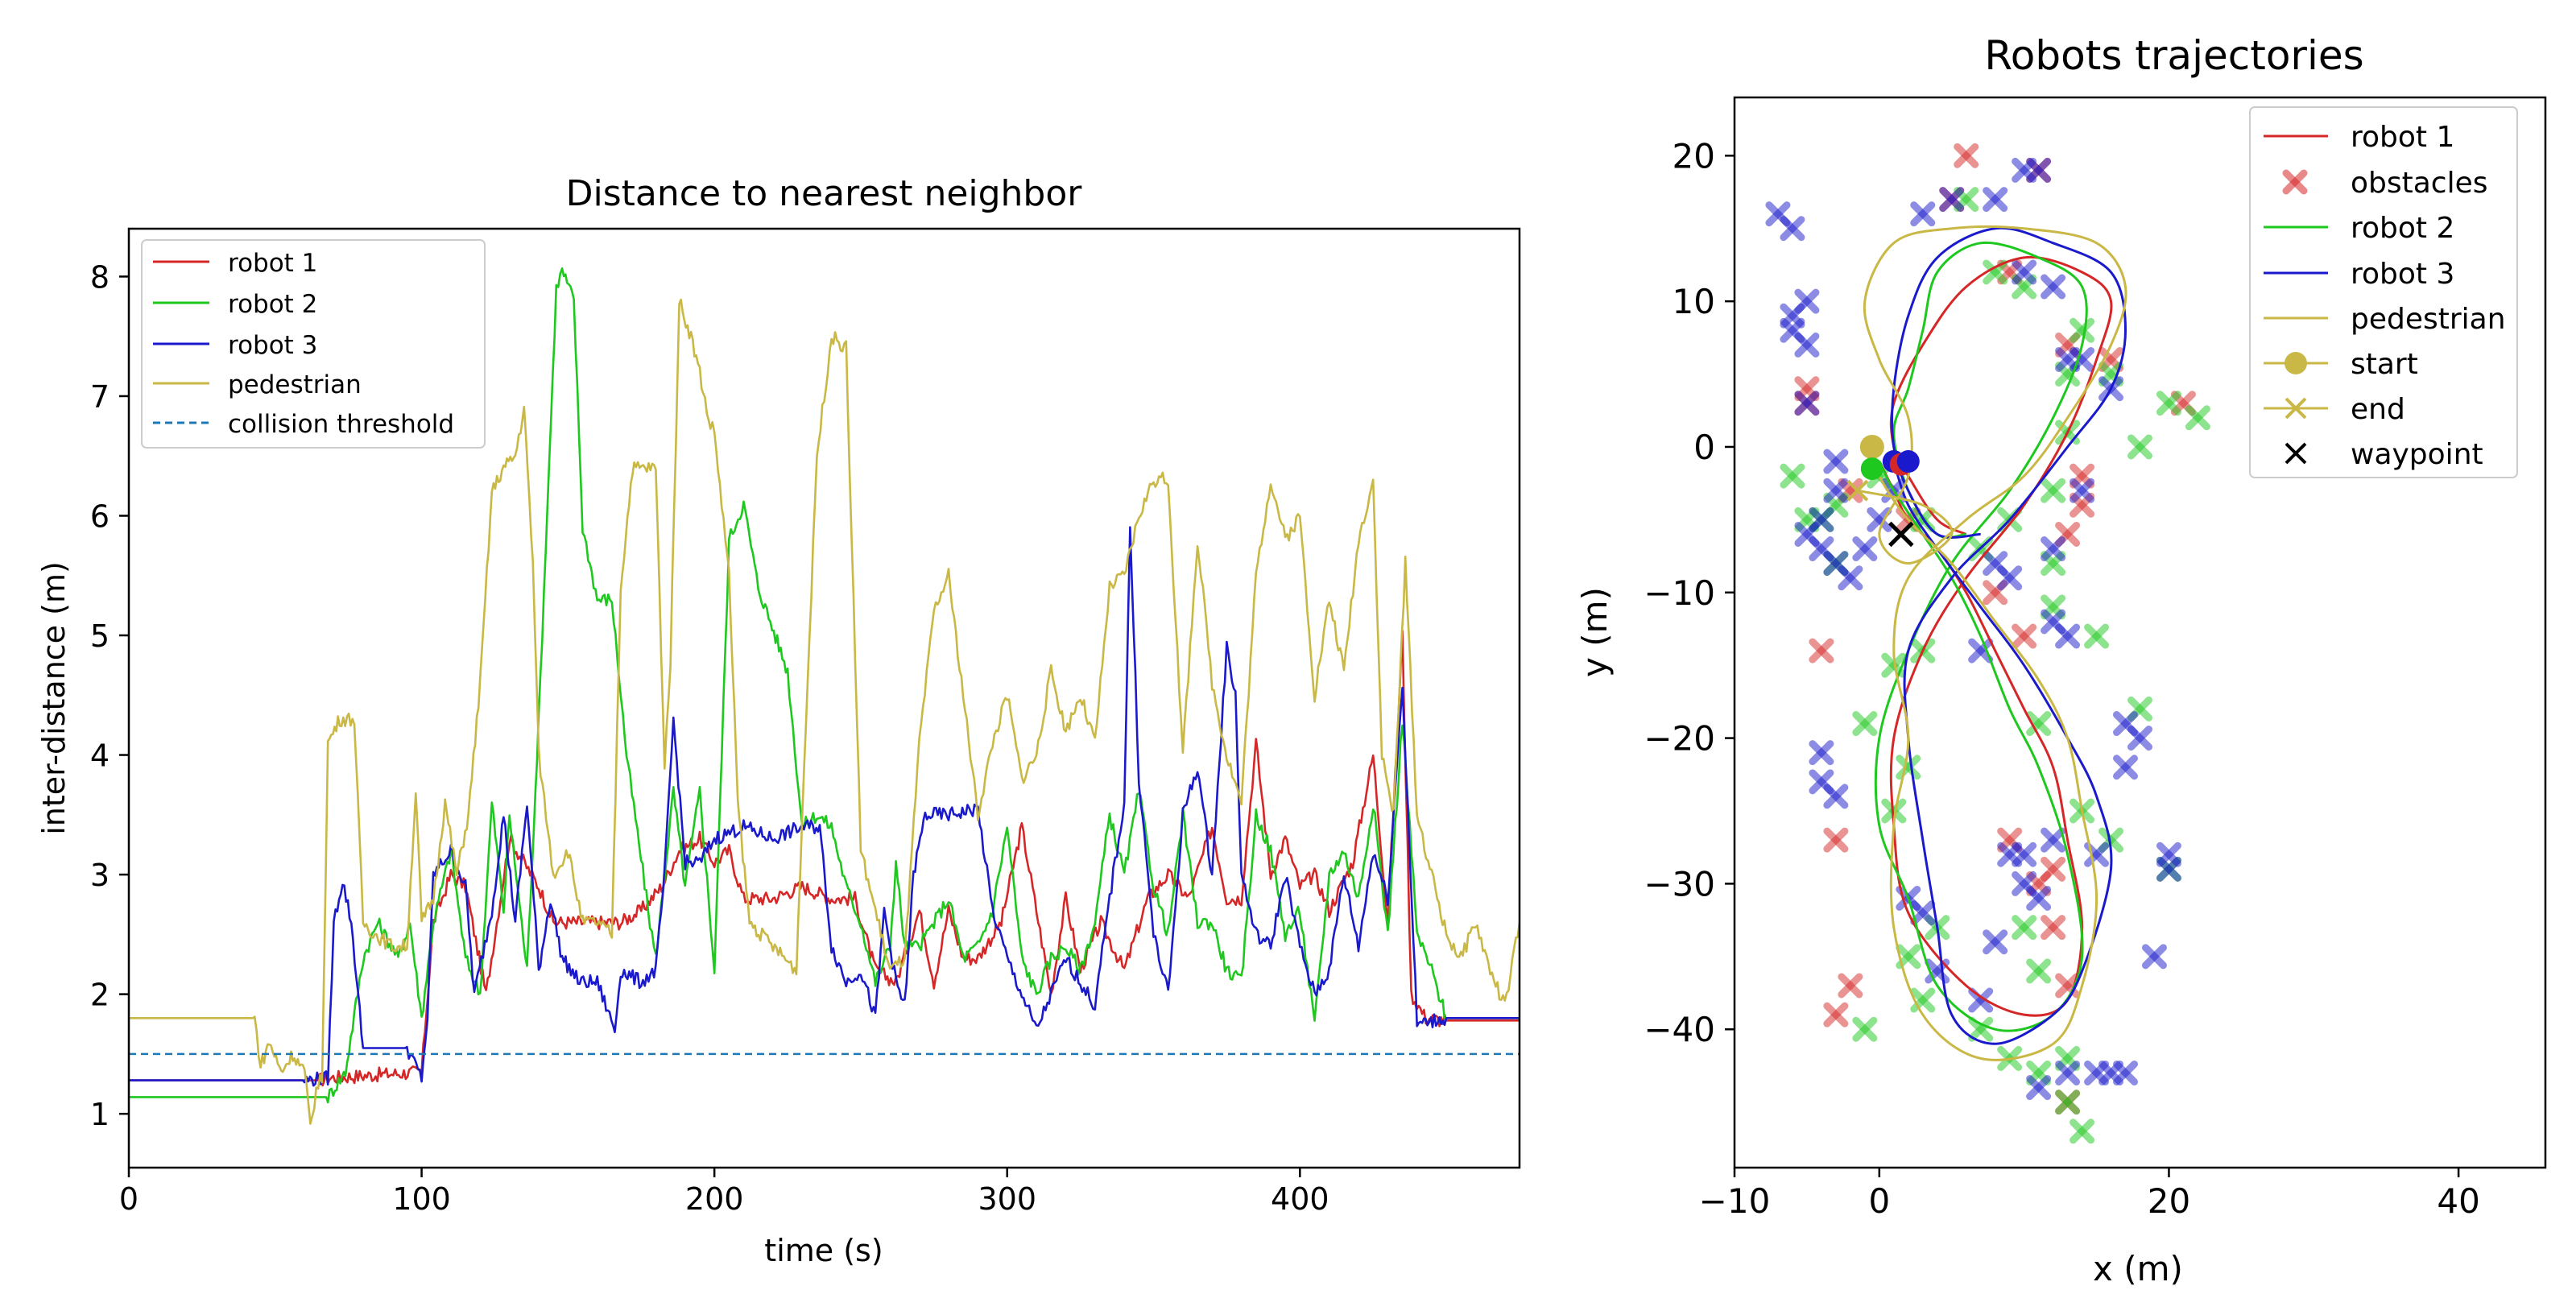 The width and height of the screenshot is (2576, 1315). Describe the element at coordinates (1871, 446) in the screenshot. I see `start-marker` at that location.